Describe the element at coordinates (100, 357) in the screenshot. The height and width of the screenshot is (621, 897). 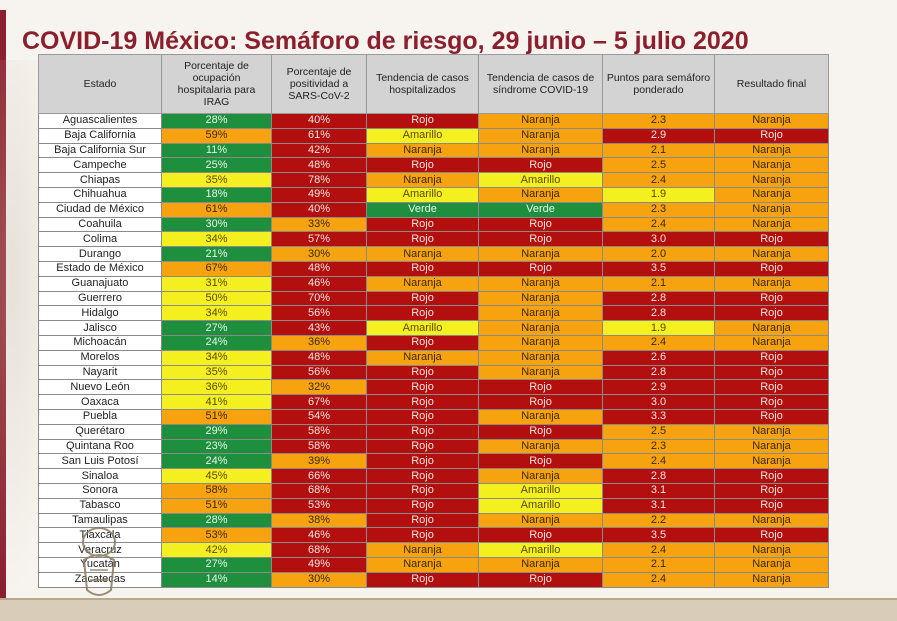
I see `estado-cell: Morelos` at that location.